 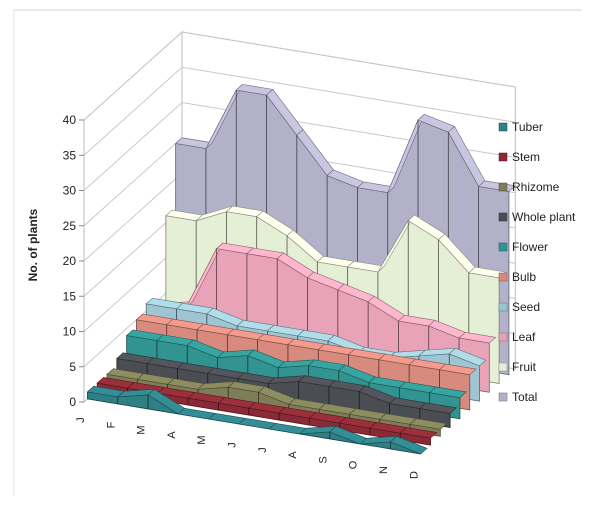 I want to click on y-tick-label: 30, so click(x=70, y=191).